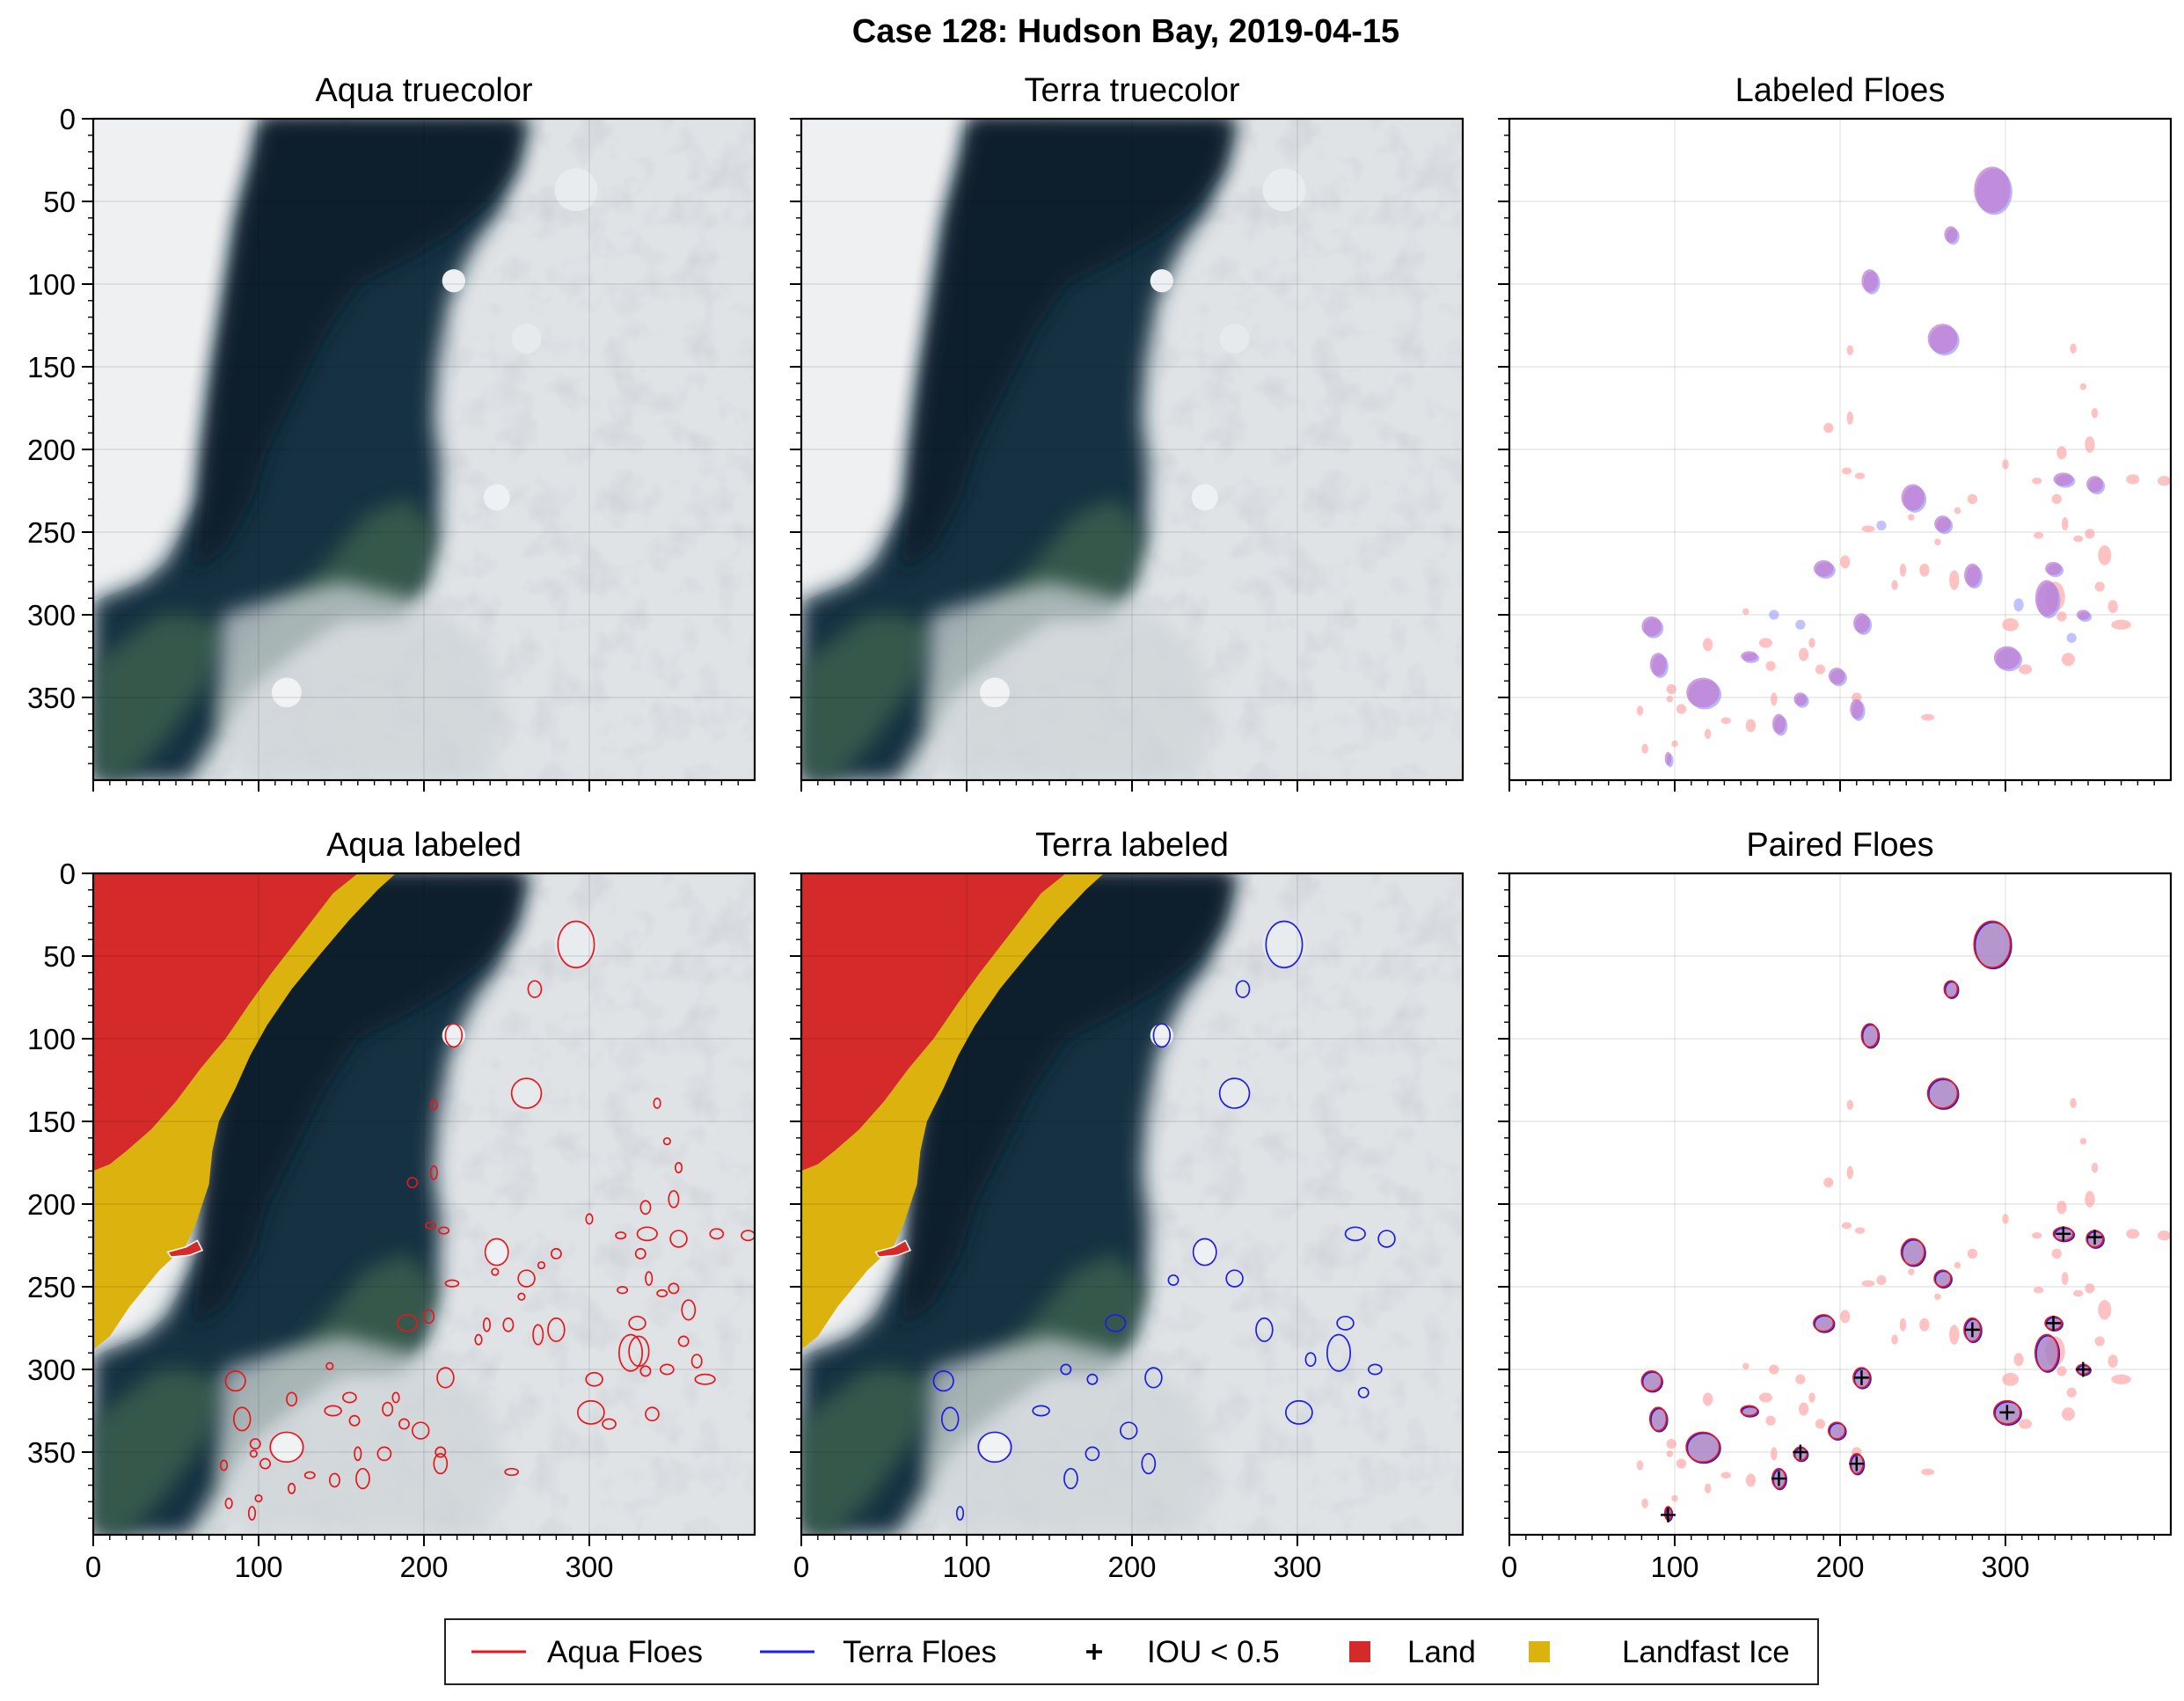 This screenshot has height=1701, width=2184. What do you see at coordinates (589, 1567) in the screenshot?
I see `x-tick-label-aqua-labeled-300: 300` at bounding box center [589, 1567].